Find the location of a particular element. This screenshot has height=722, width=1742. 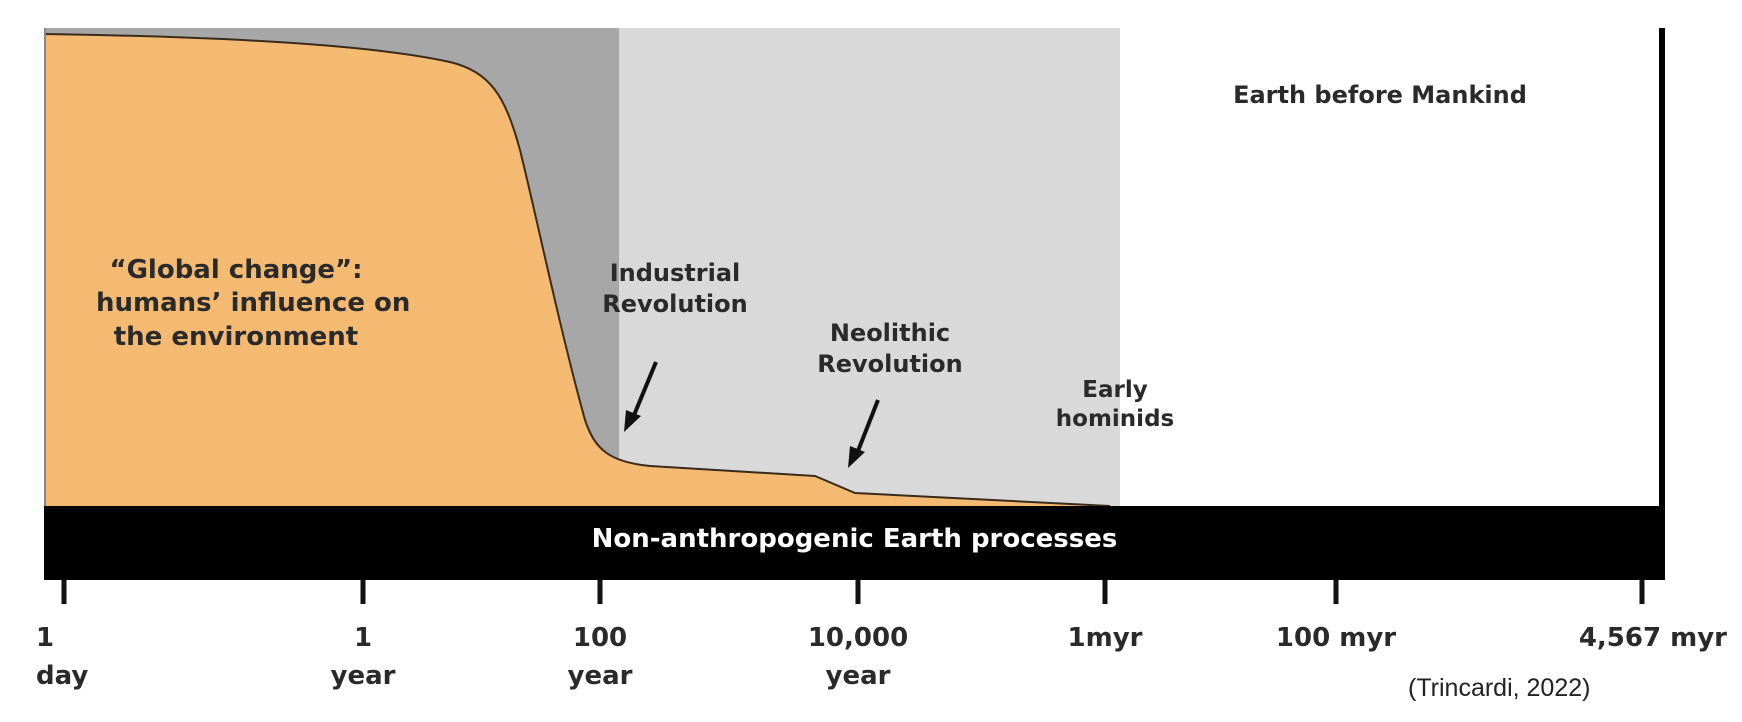

industrial-line-2: Revolution is located at coordinates (675, 303).